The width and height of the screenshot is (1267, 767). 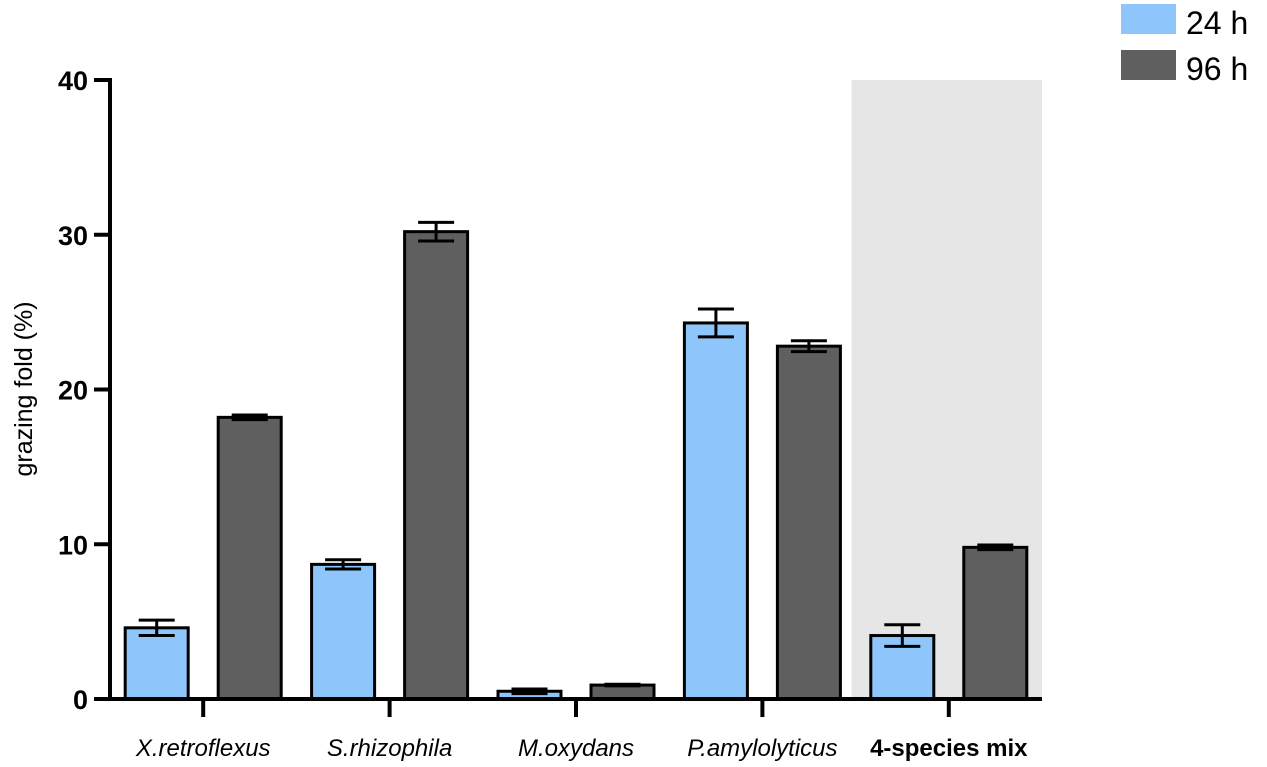 What do you see at coordinates (949, 748) in the screenshot?
I see `x-tick-label-4: 4-species mix` at bounding box center [949, 748].